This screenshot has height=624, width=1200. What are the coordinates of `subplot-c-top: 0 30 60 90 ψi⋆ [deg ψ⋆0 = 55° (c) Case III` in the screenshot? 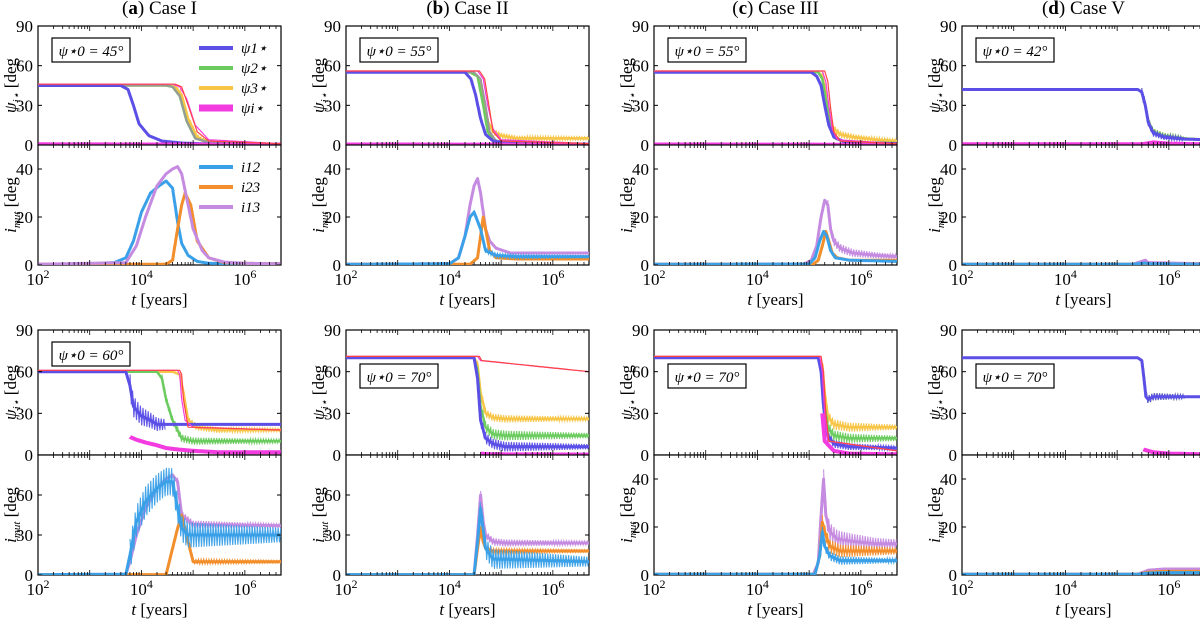 It's located at (757, 77).